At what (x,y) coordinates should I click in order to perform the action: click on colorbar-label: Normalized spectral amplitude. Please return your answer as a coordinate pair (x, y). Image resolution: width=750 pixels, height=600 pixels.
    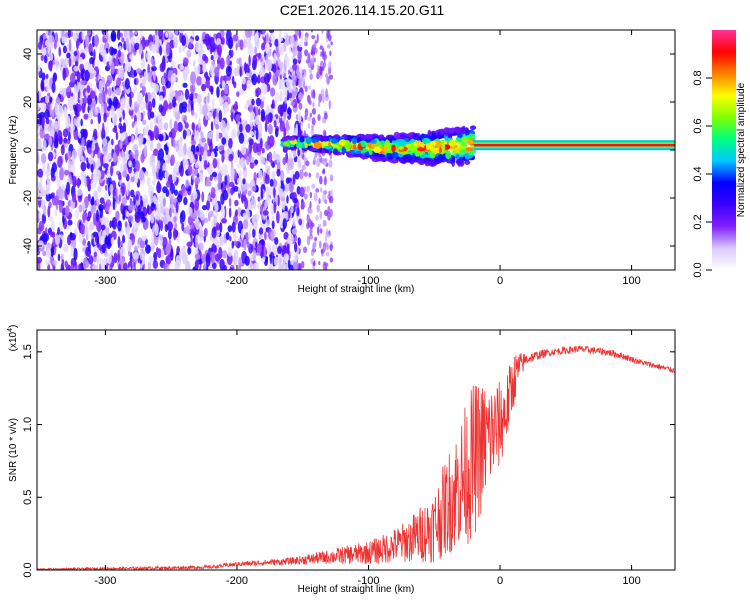
    Looking at the image, I should click on (741, 149).